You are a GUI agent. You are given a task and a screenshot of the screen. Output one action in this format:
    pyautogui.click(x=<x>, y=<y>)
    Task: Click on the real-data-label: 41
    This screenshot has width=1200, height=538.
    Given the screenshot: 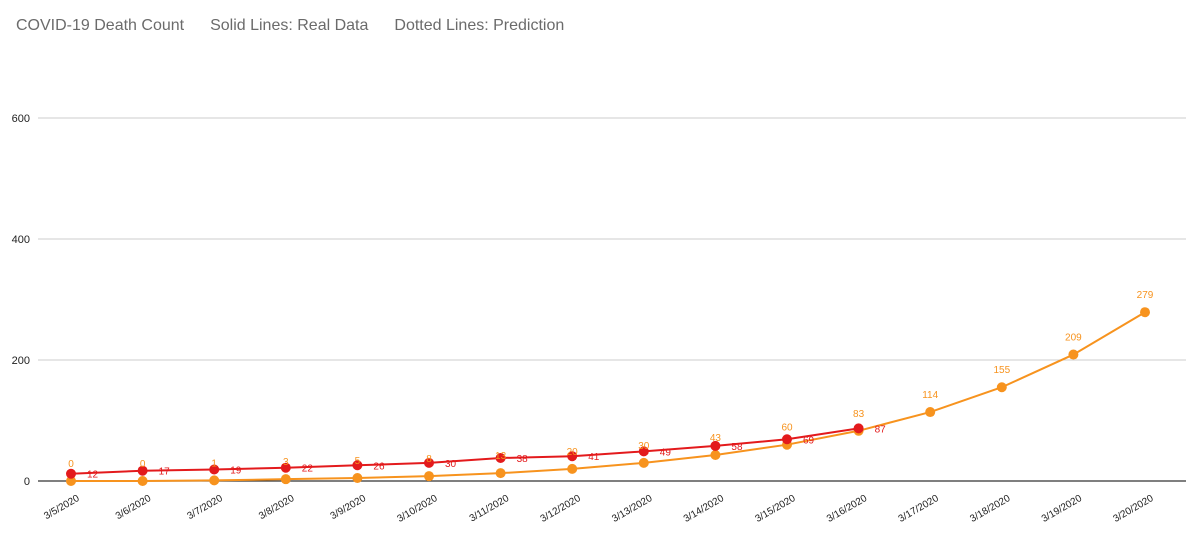 What is the action you would take?
    pyautogui.click(x=594, y=457)
    